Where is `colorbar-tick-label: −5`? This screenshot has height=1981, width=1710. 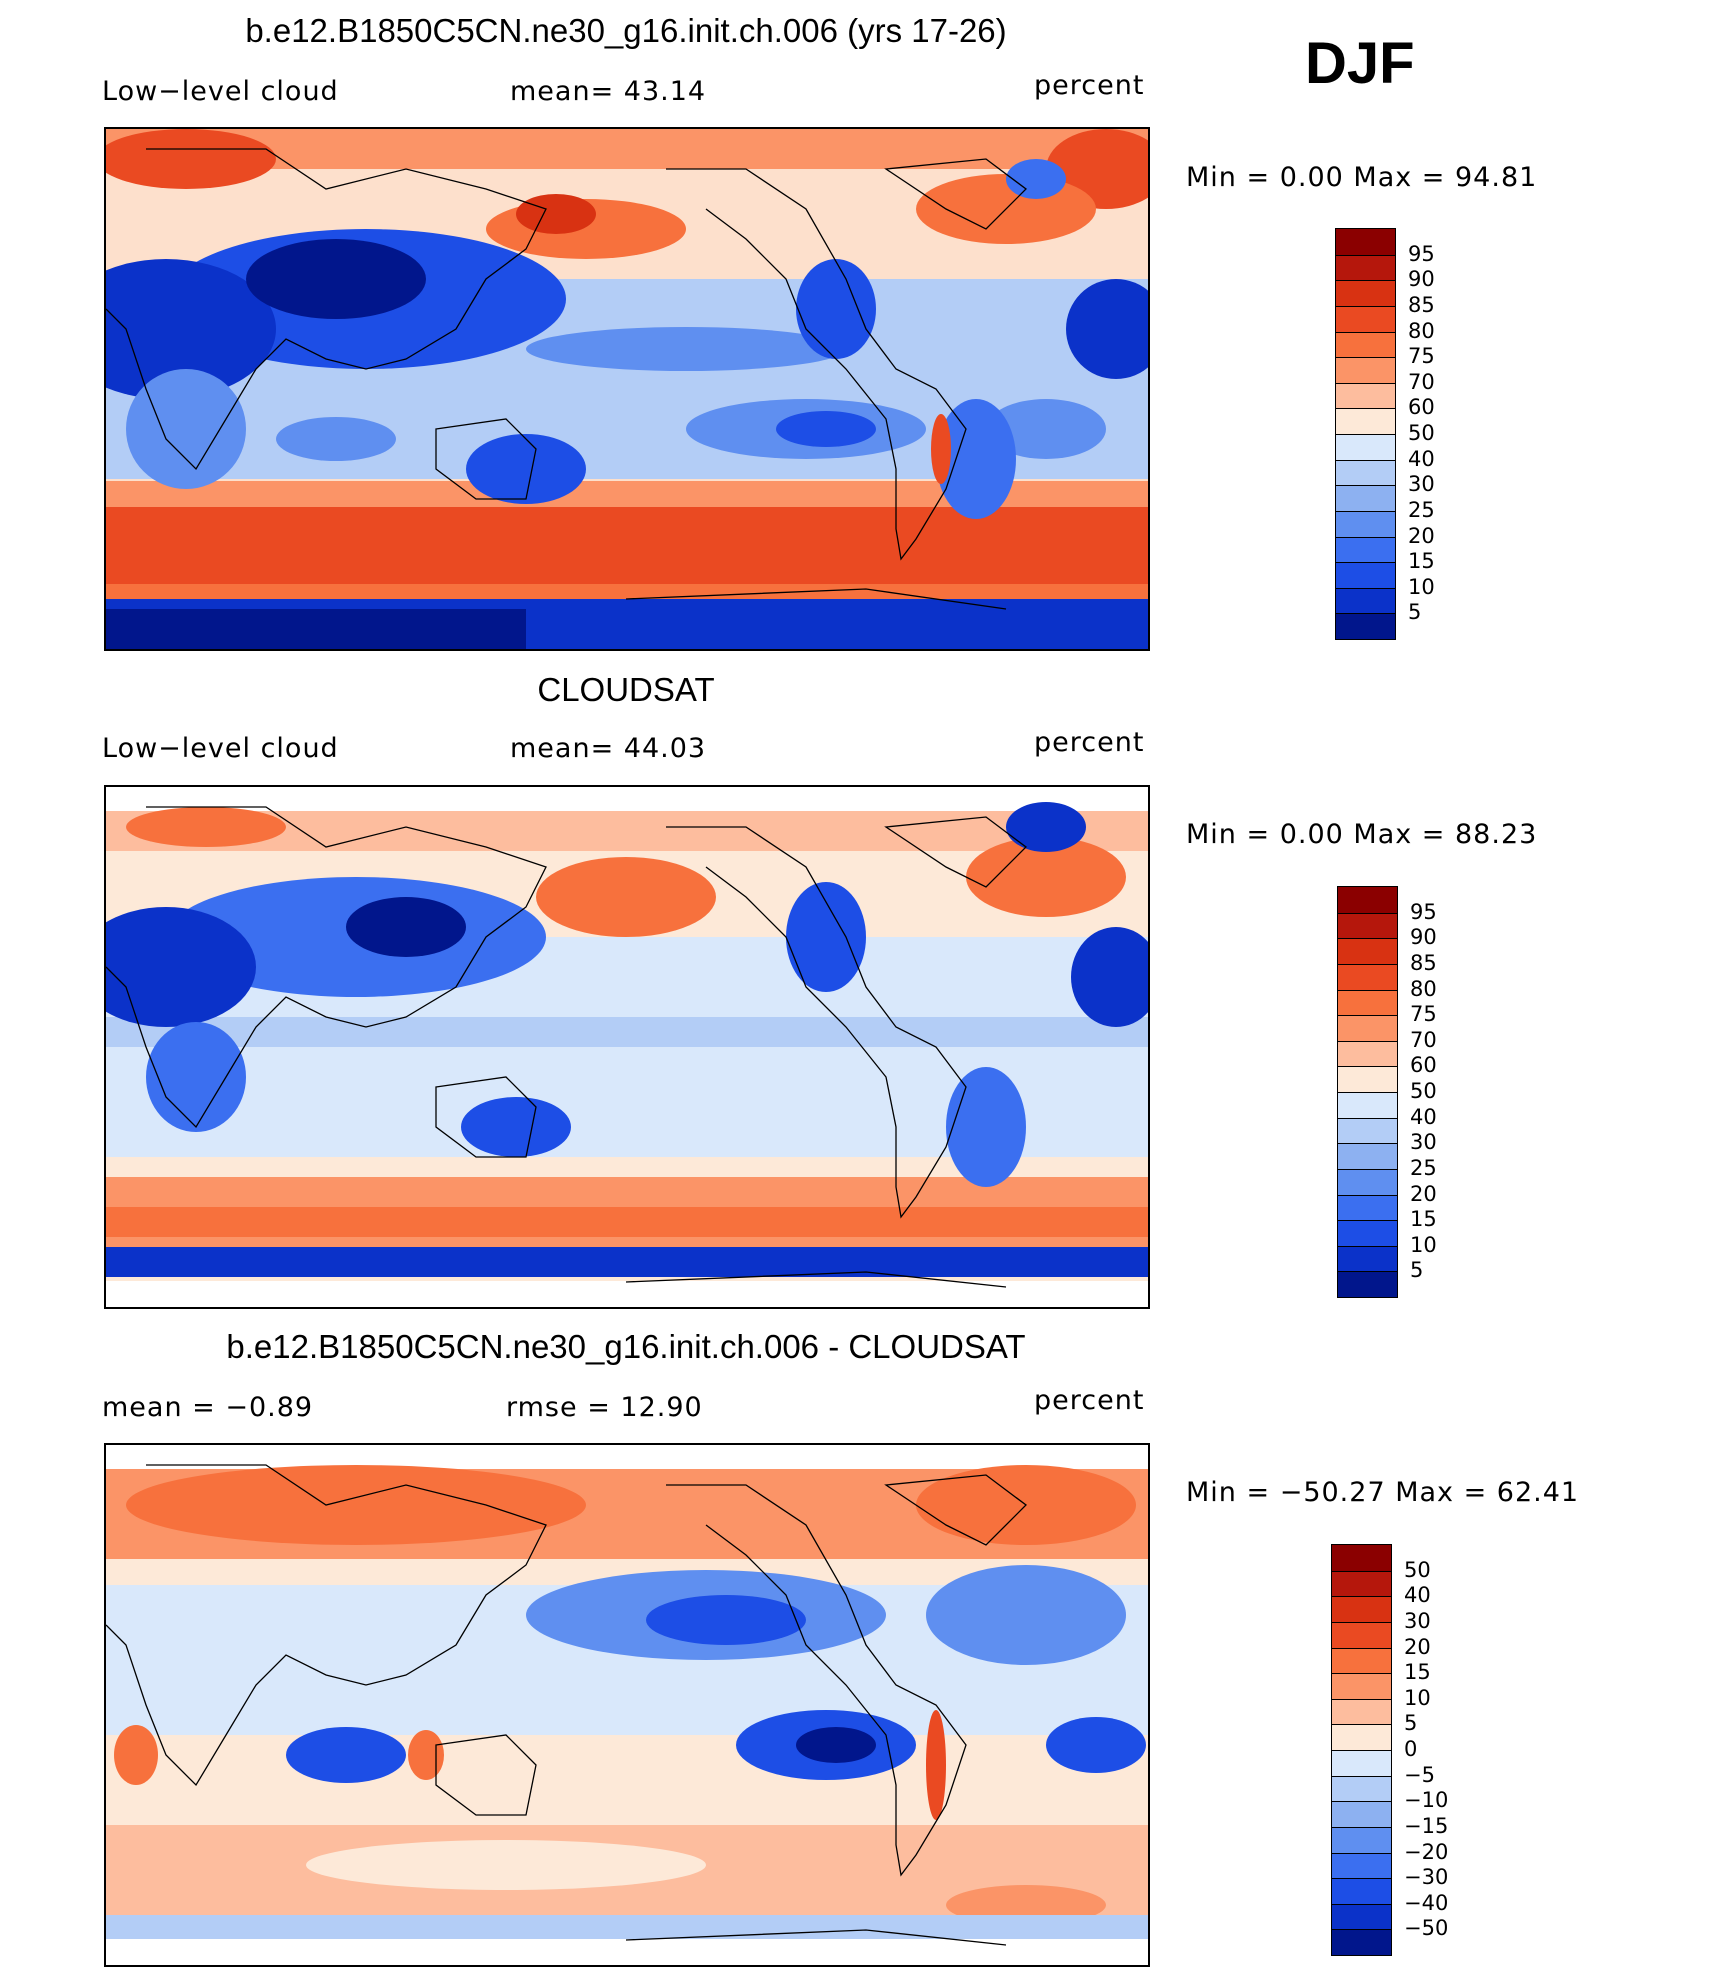
colorbar-tick-label: −5 is located at coordinates (1419, 1774).